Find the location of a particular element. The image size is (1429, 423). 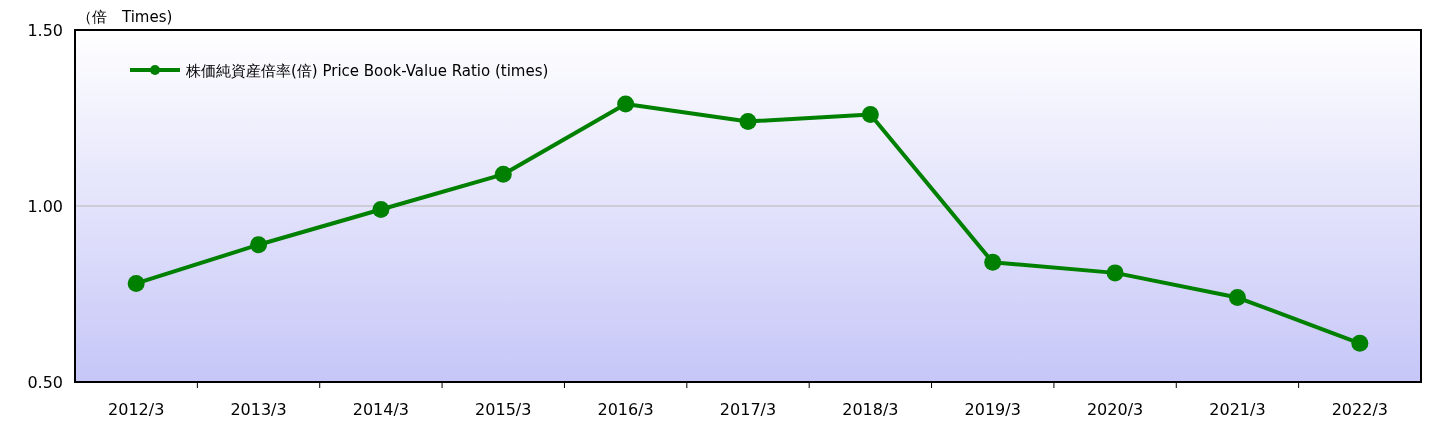

x-tick-label: 2016/3 is located at coordinates (625, 409).